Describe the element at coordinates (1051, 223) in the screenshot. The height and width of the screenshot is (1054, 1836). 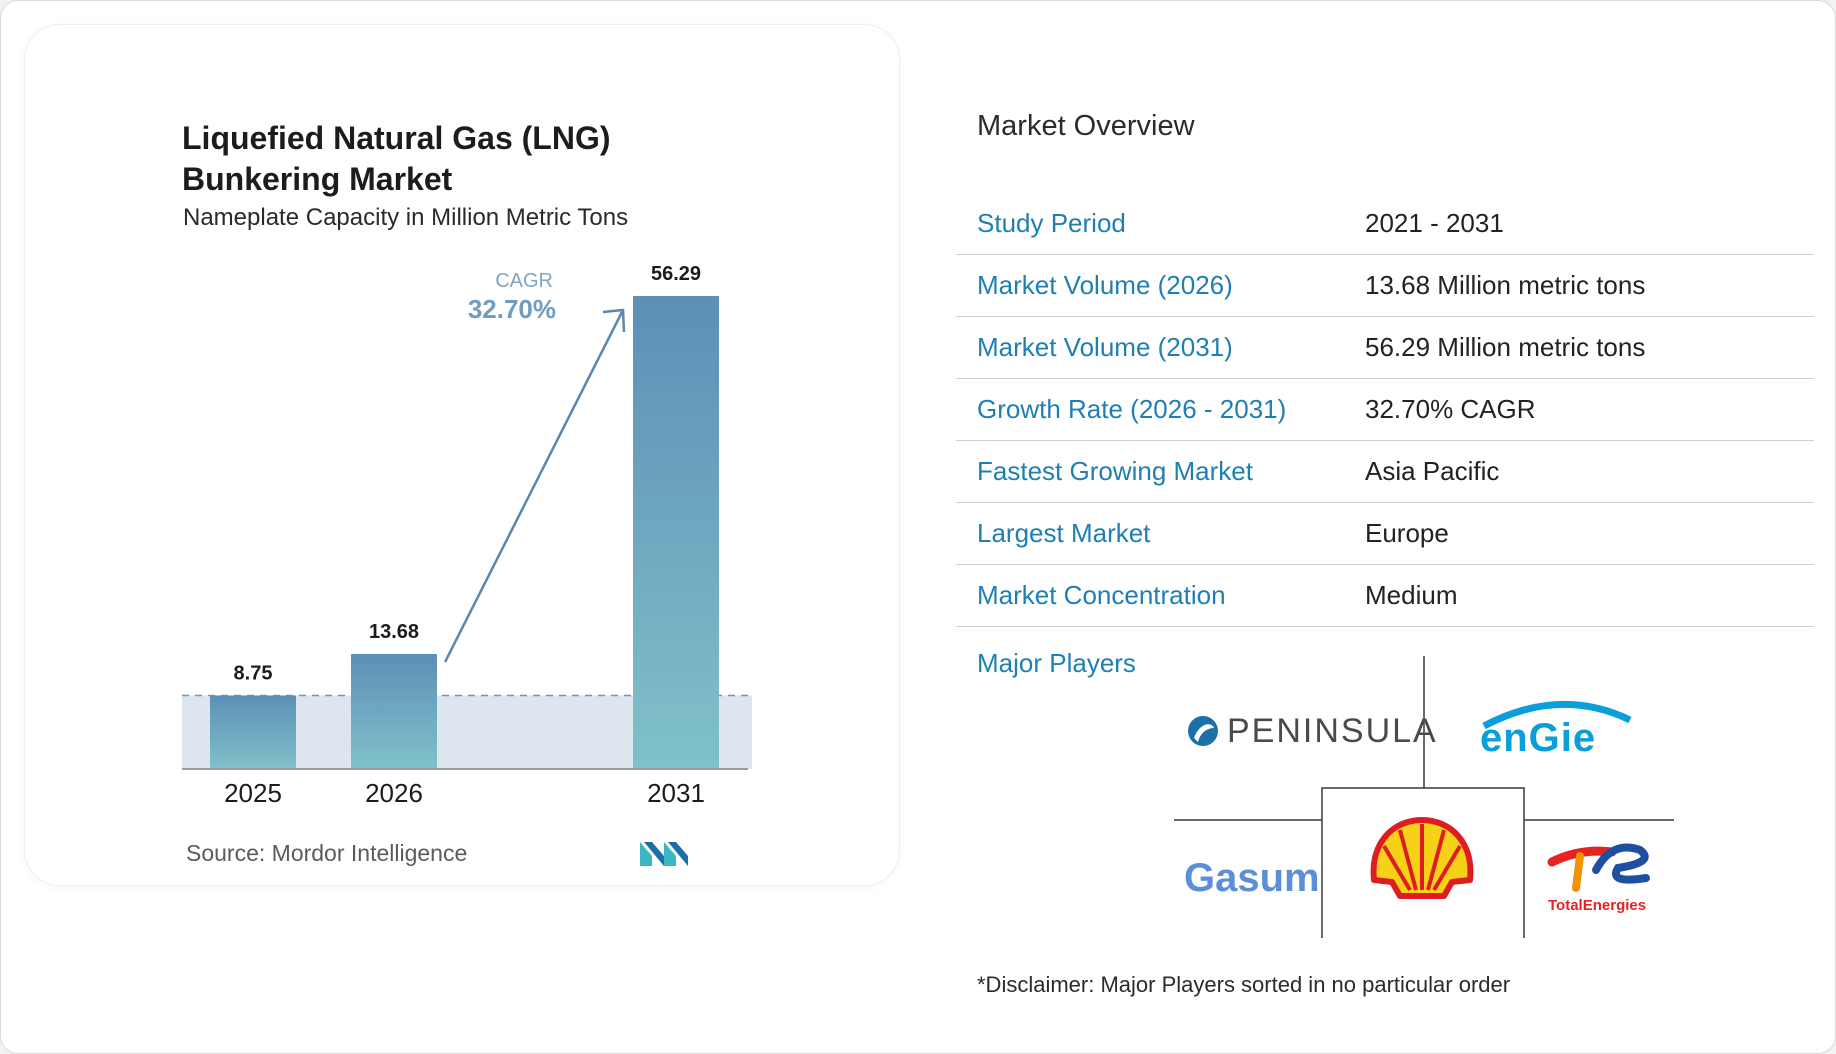
I see `row-label: Study Period` at that location.